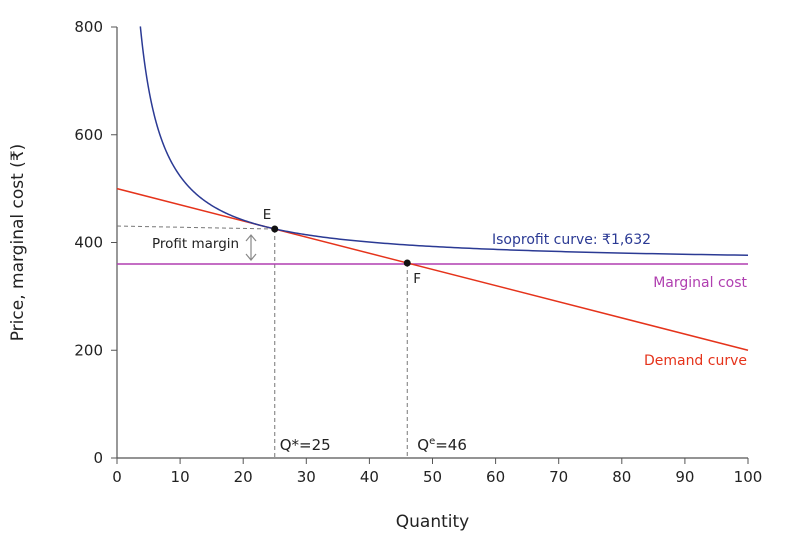 Image resolution: width=810 pixels, height=551 pixels. Describe the element at coordinates (695, 361) in the screenshot. I see `demand-curve-label: Demand curve` at that location.